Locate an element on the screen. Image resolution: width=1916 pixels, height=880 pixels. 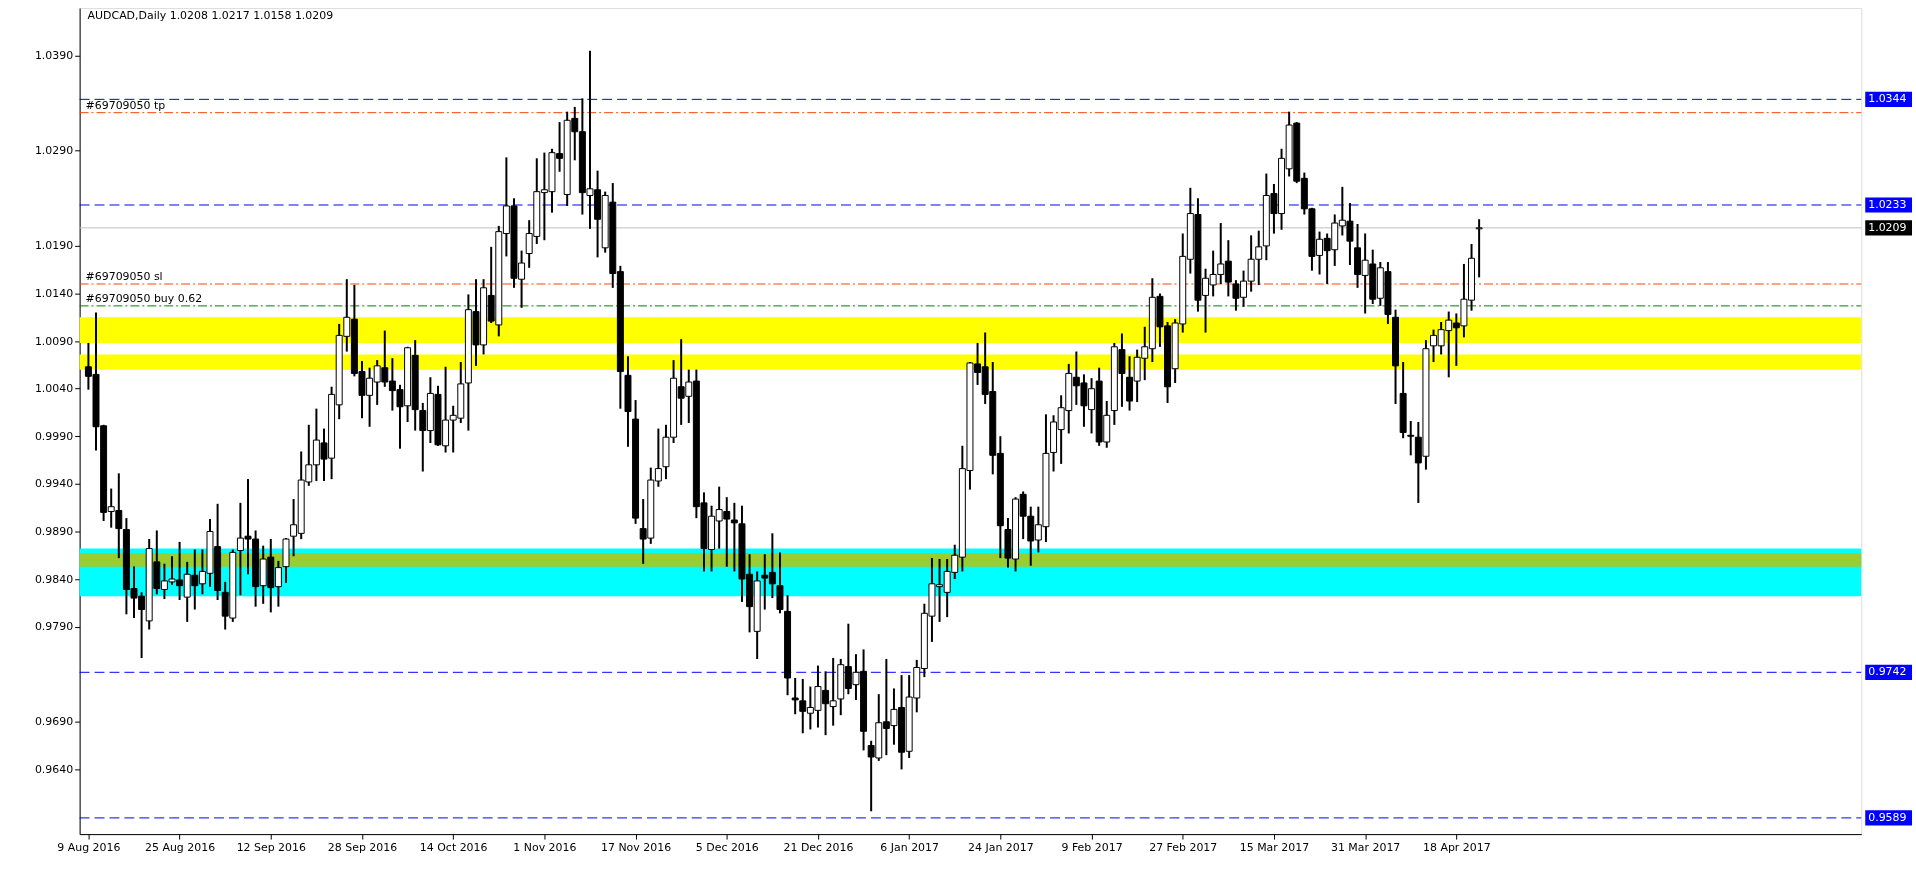
x-tick-label: 17 Nov 2016 is located at coordinates (636, 847).